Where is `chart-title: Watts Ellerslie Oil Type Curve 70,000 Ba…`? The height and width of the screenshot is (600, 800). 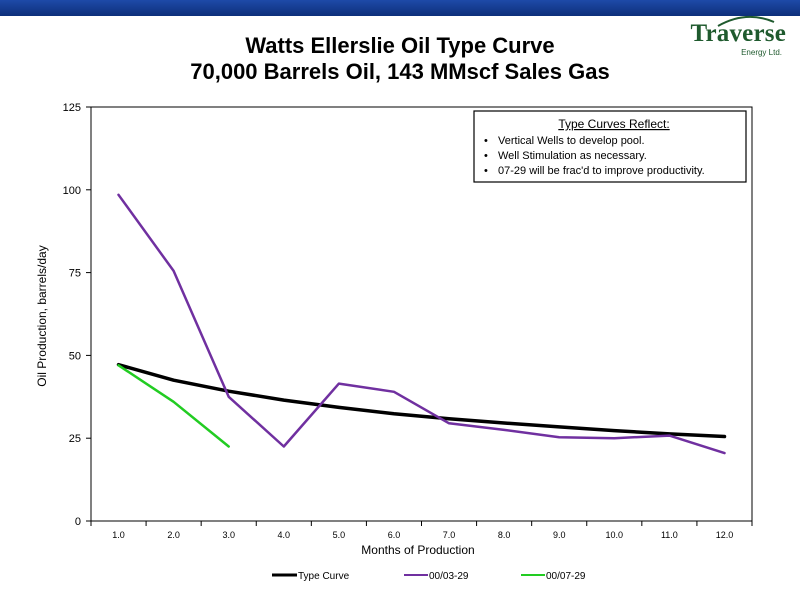
chart-title: Watts Ellerslie Oil Type Curve 70,000 Ba… is located at coordinates (400, 59).